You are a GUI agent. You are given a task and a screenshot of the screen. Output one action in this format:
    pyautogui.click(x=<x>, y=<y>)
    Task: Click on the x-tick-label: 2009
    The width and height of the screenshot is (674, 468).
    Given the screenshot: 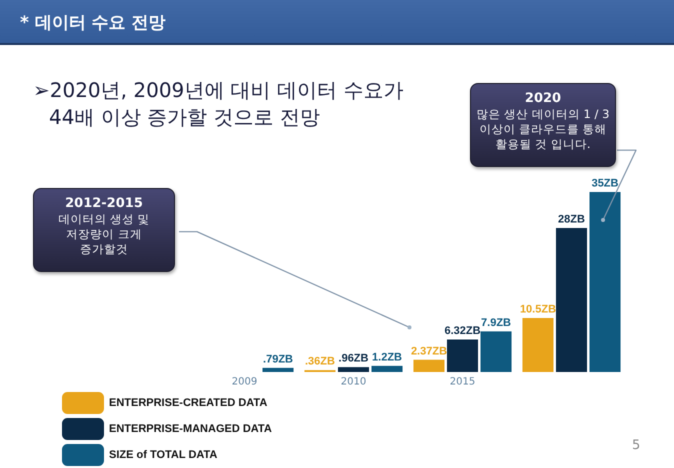 What is the action you would take?
    pyautogui.click(x=245, y=382)
    